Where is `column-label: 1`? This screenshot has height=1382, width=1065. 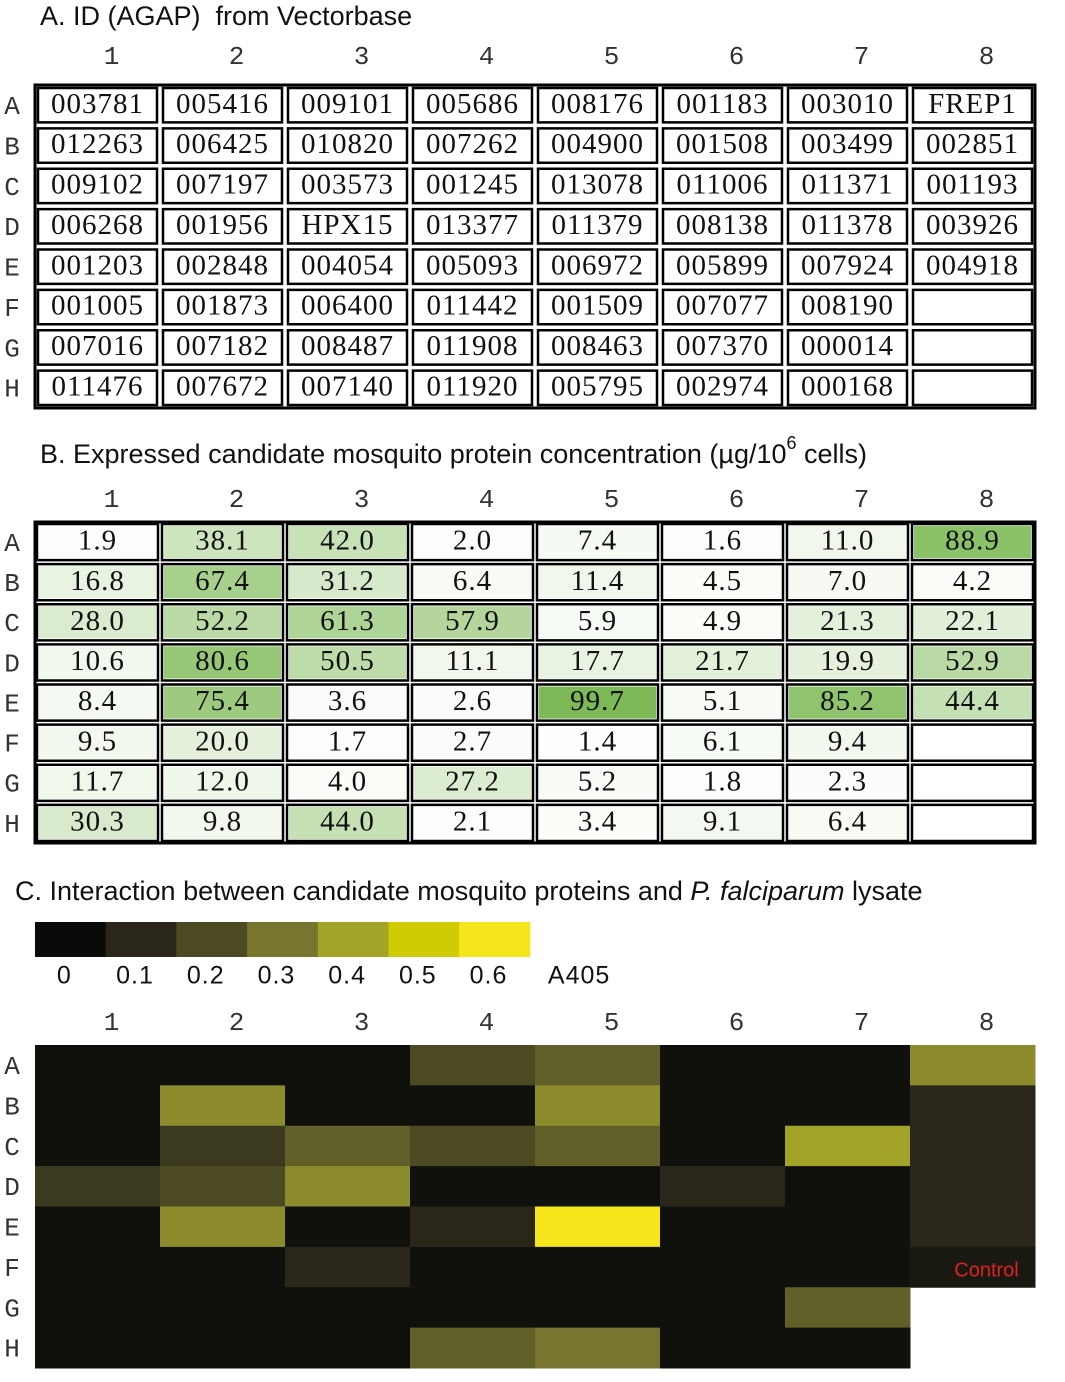
column-label: 1 is located at coordinates (112, 1023).